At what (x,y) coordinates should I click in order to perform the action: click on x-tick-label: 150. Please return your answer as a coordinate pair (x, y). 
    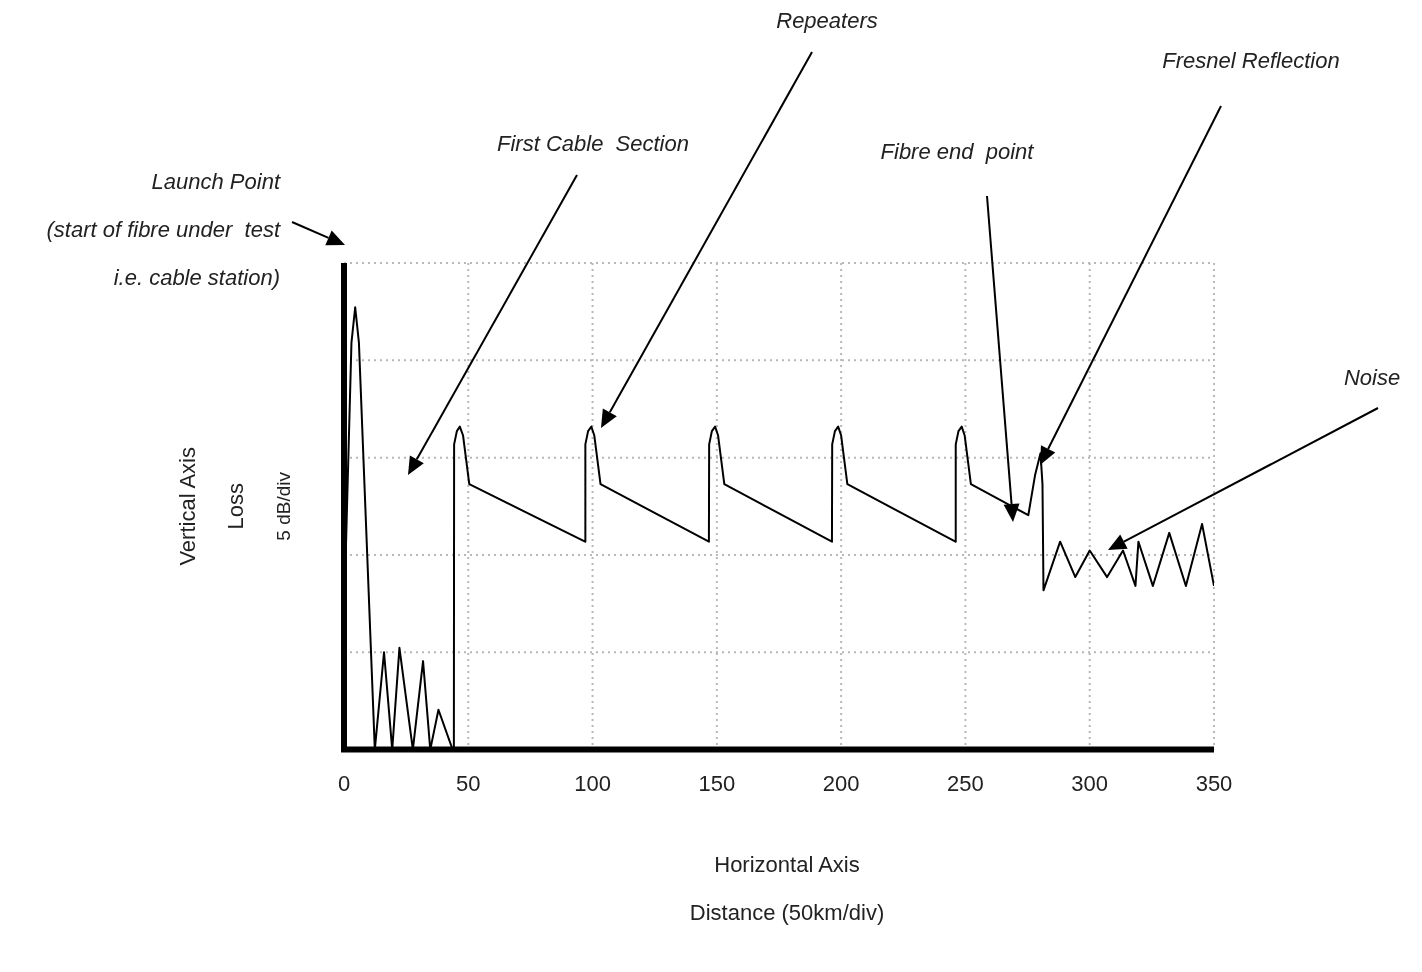
    Looking at the image, I should click on (717, 783).